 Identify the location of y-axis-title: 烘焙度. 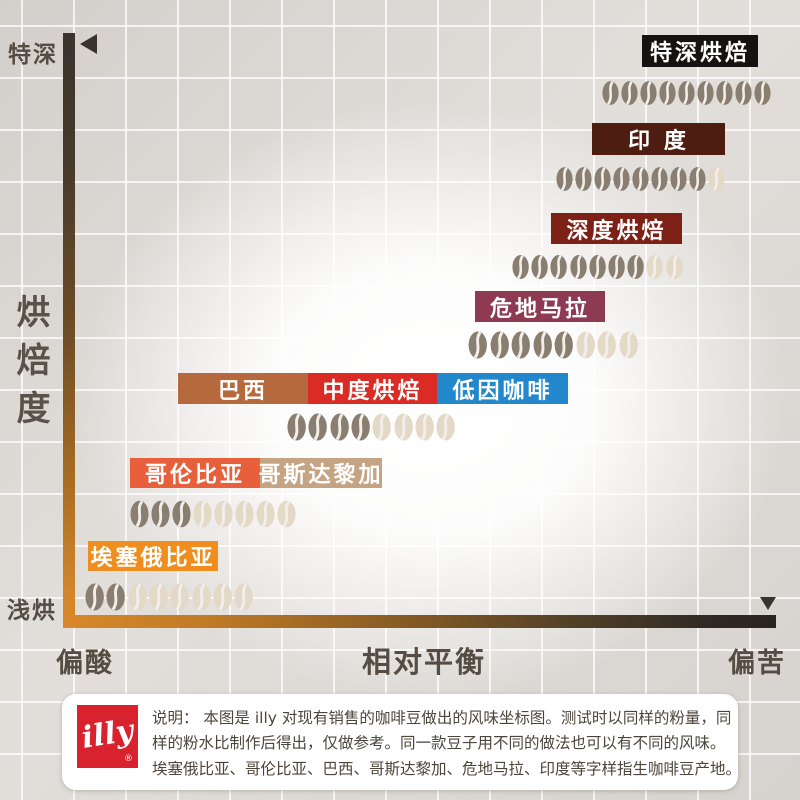
(30, 366).